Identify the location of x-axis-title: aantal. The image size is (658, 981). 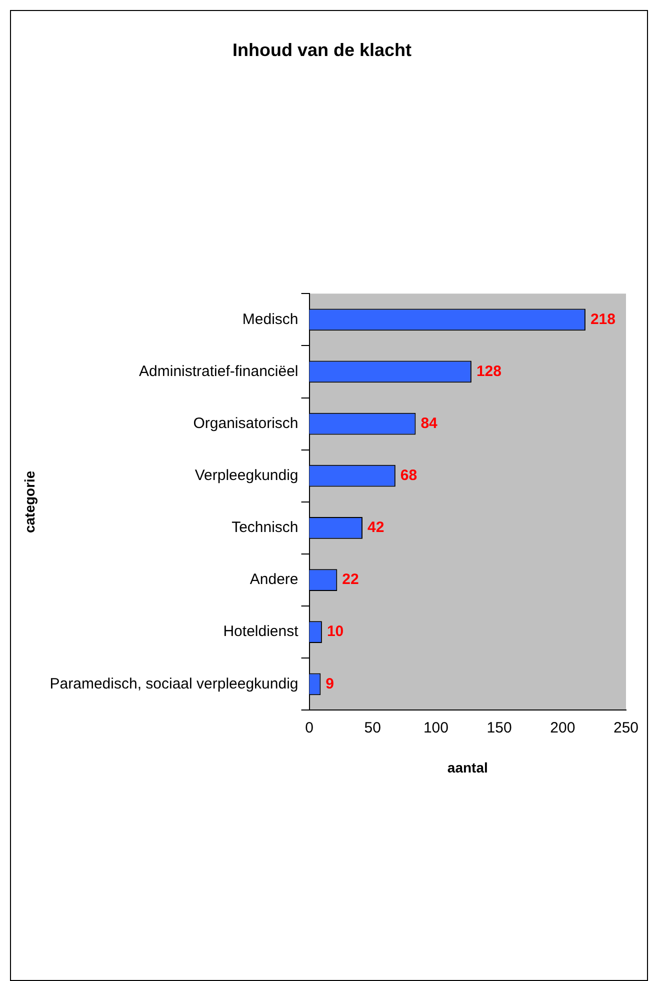
(467, 767).